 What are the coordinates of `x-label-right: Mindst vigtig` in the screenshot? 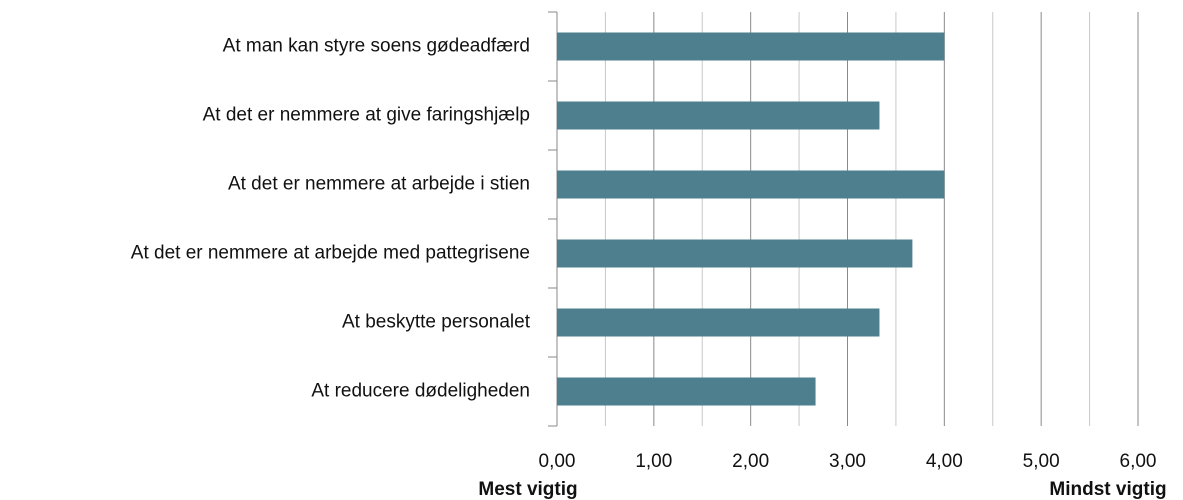 It's located at (1107, 489).